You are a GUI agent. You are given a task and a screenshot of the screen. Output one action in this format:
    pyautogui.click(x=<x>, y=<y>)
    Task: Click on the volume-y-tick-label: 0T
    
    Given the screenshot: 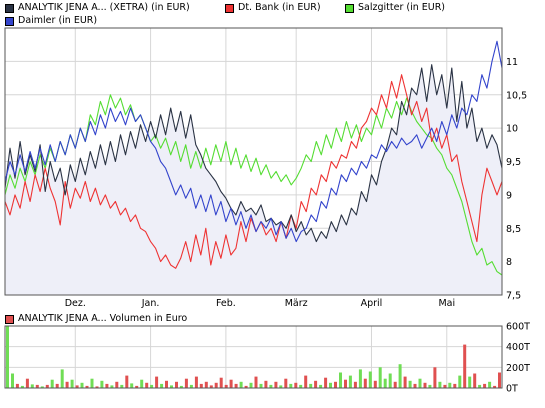 What is the action you would take?
    pyautogui.click(x=512, y=389)
    